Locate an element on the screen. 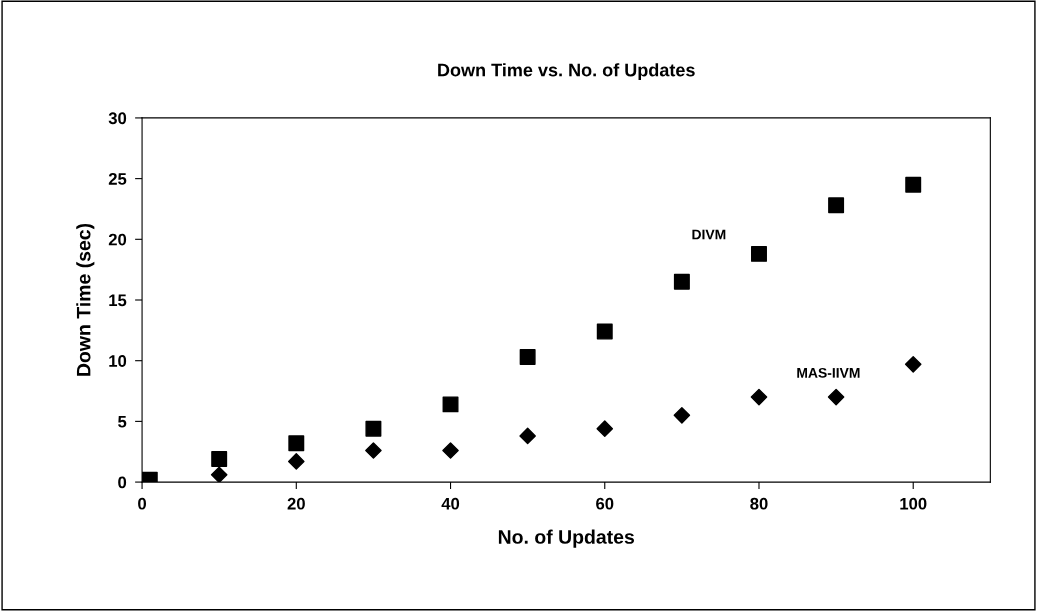 Image resolution: width=1037 pixels, height=611 pixels. y-tick-label: 5 is located at coordinates (122, 421).